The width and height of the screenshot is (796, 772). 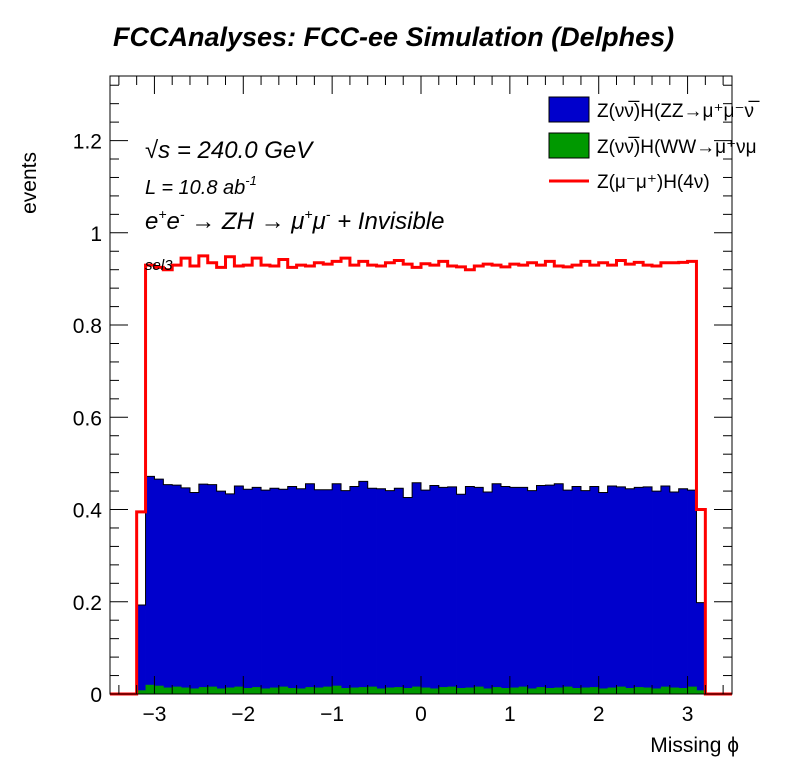 I want to click on selection-label: sel3, so click(x=159, y=265).